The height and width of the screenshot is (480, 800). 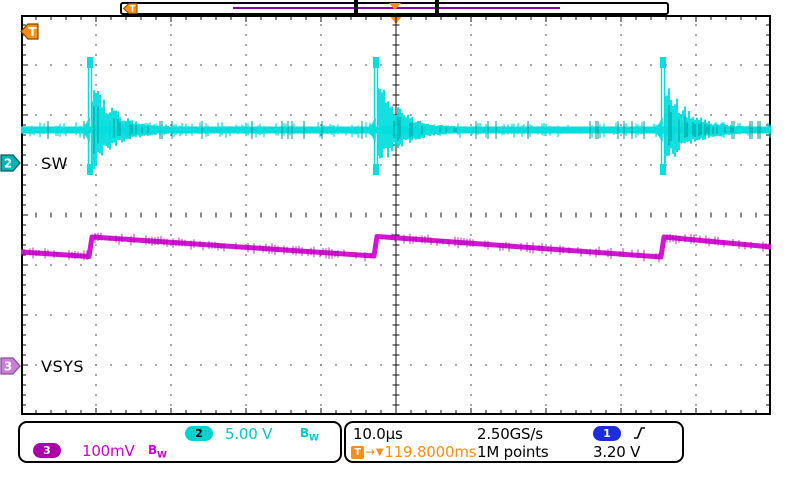 What do you see at coordinates (249, 434) in the screenshot?
I see `channel-2-scale: 5.00 V` at bounding box center [249, 434].